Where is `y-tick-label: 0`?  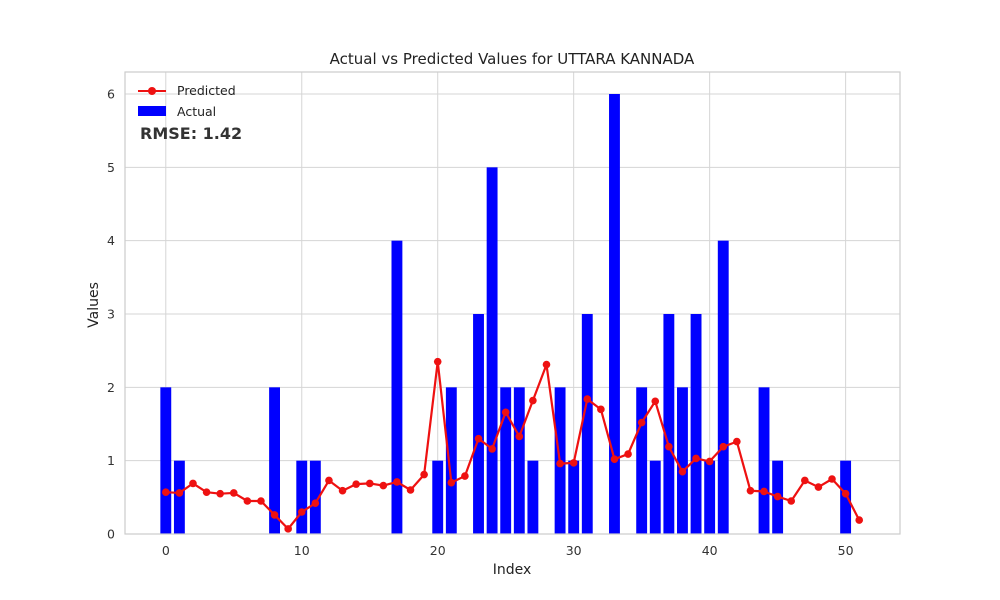
y-tick-label: 0 is located at coordinates (111, 534).